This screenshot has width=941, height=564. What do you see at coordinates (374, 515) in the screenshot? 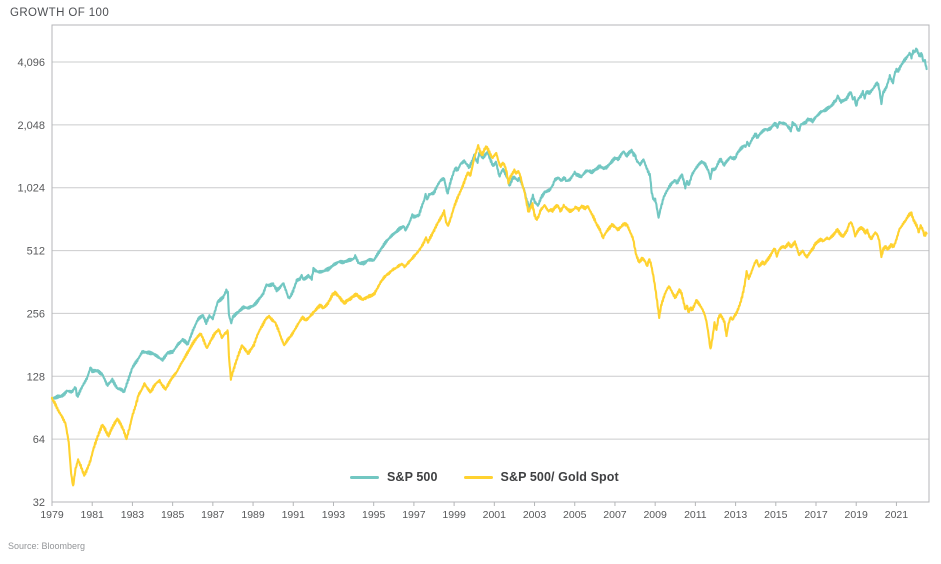
I see `x-axis-label: 1995` at bounding box center [374, 515].